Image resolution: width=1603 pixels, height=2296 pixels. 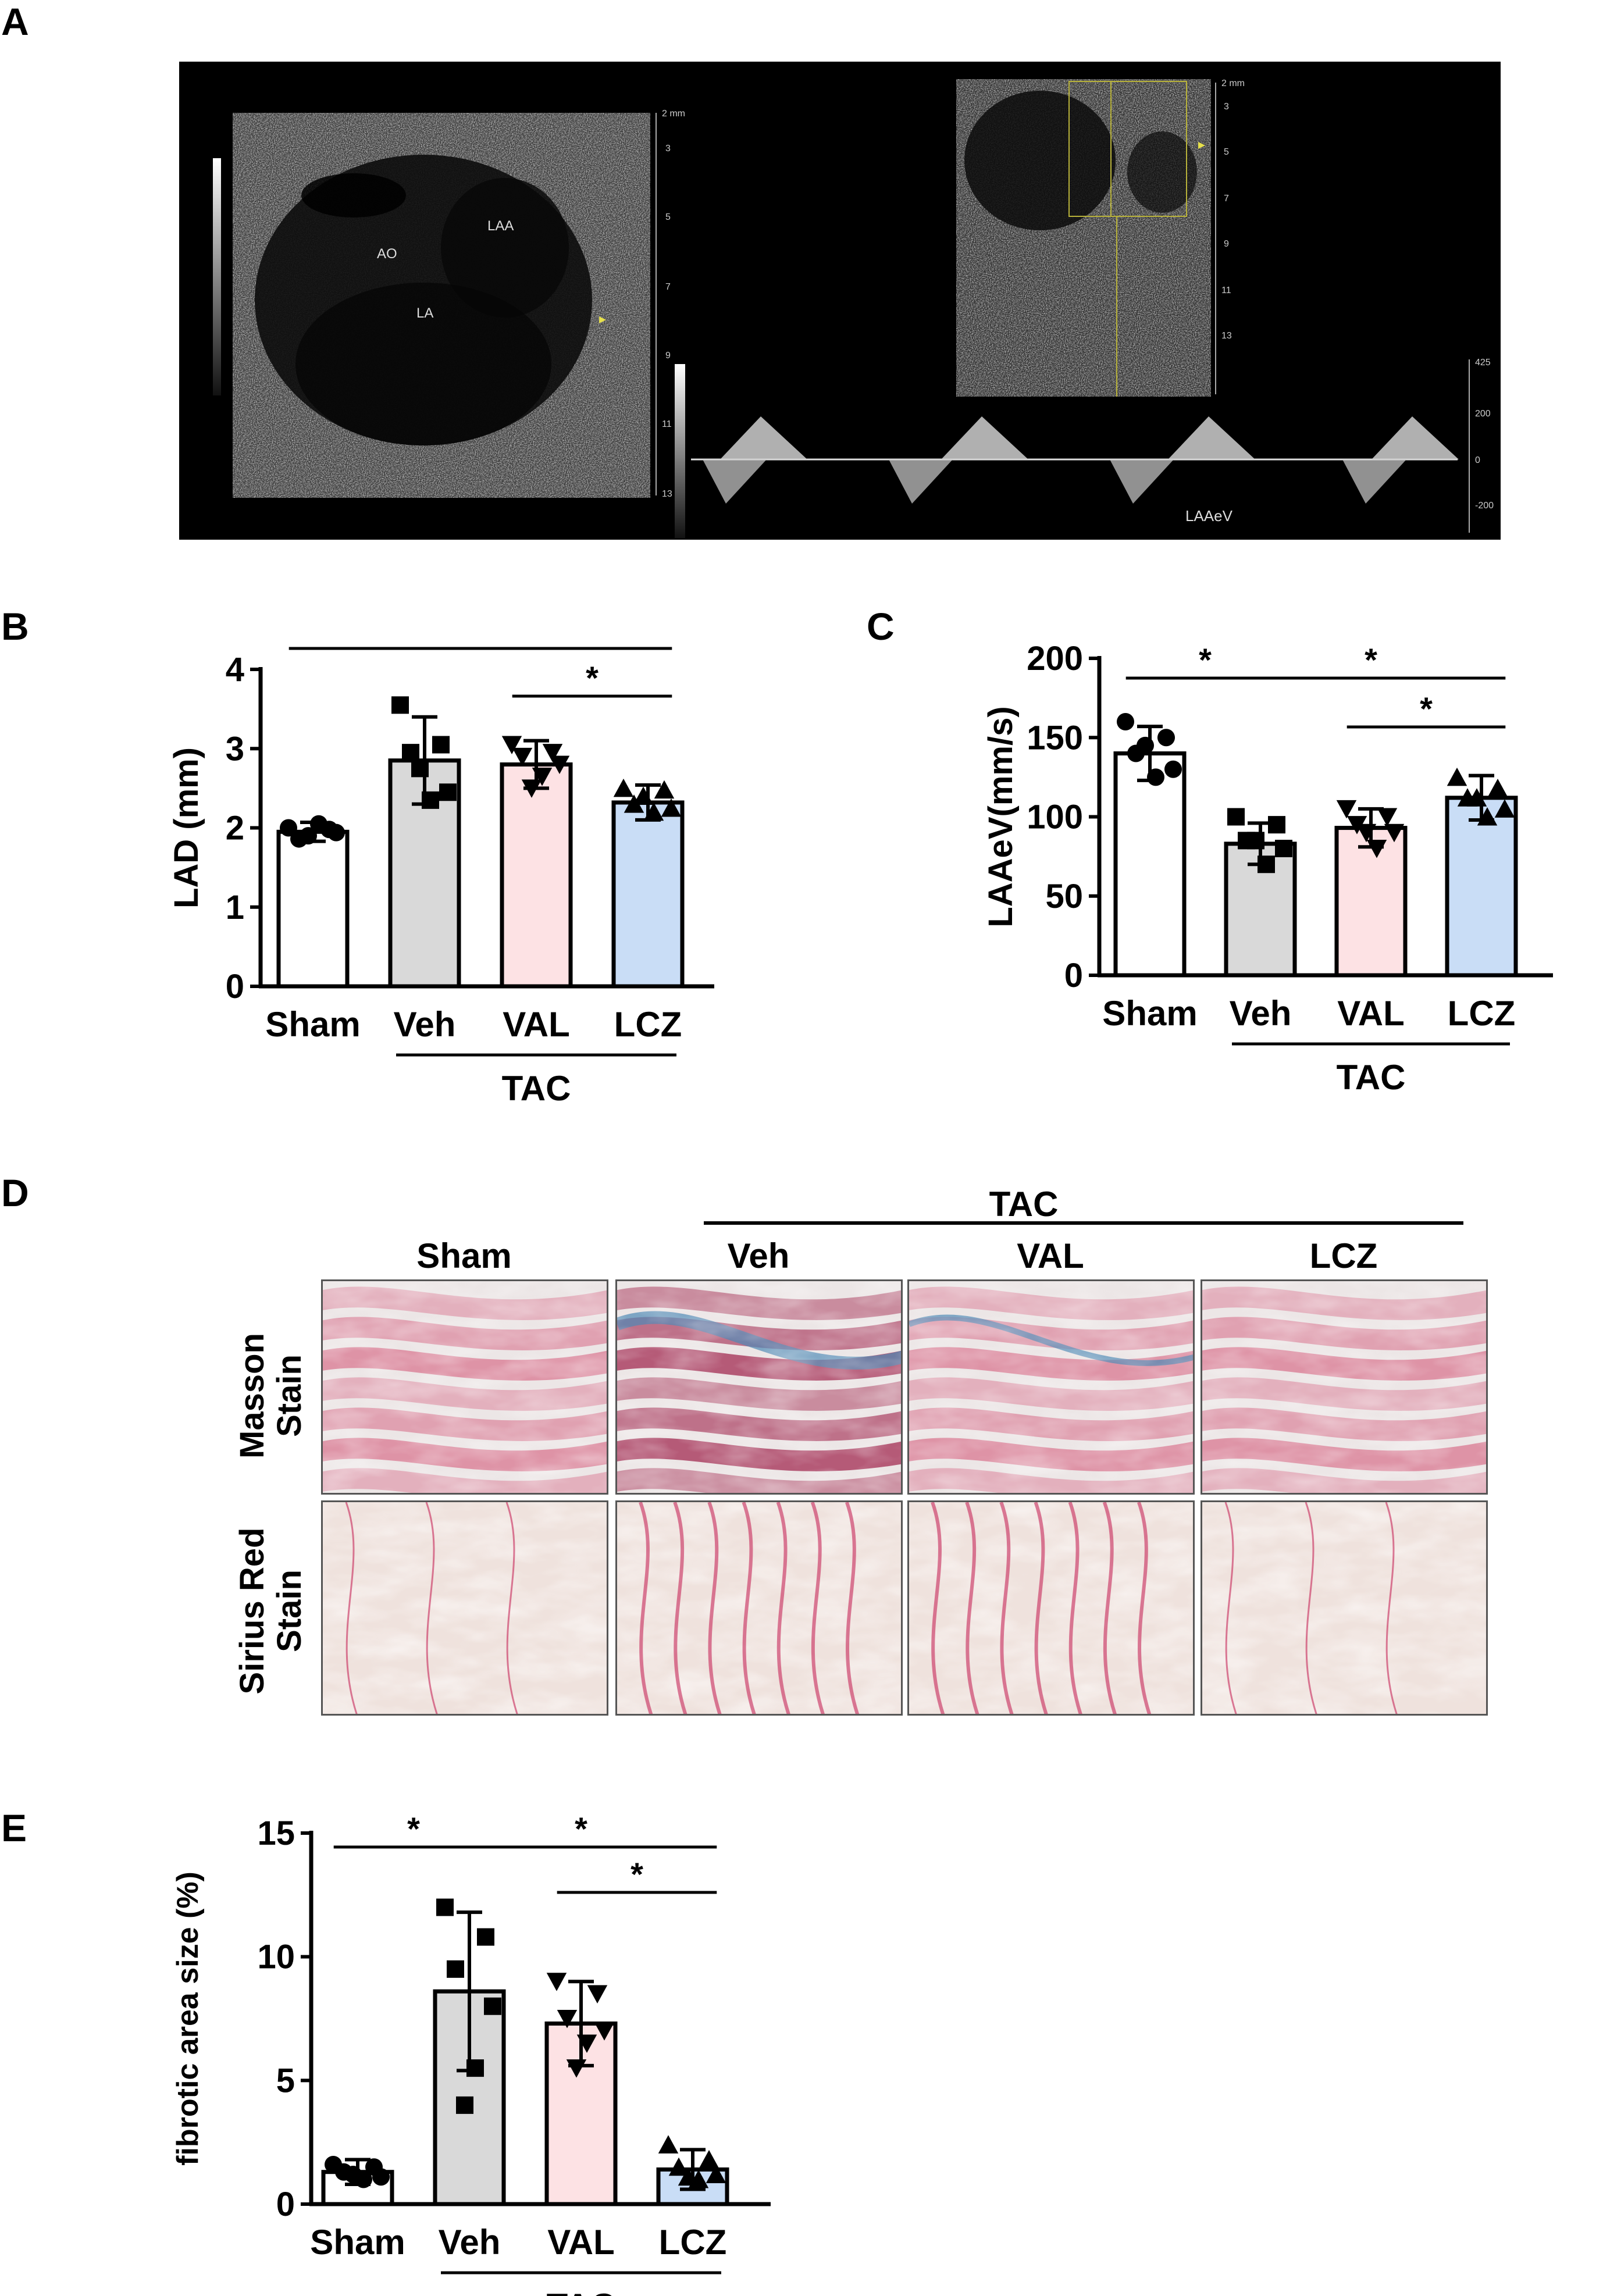 I want to click on histology-group-line, so click(x=1083, y=1223).